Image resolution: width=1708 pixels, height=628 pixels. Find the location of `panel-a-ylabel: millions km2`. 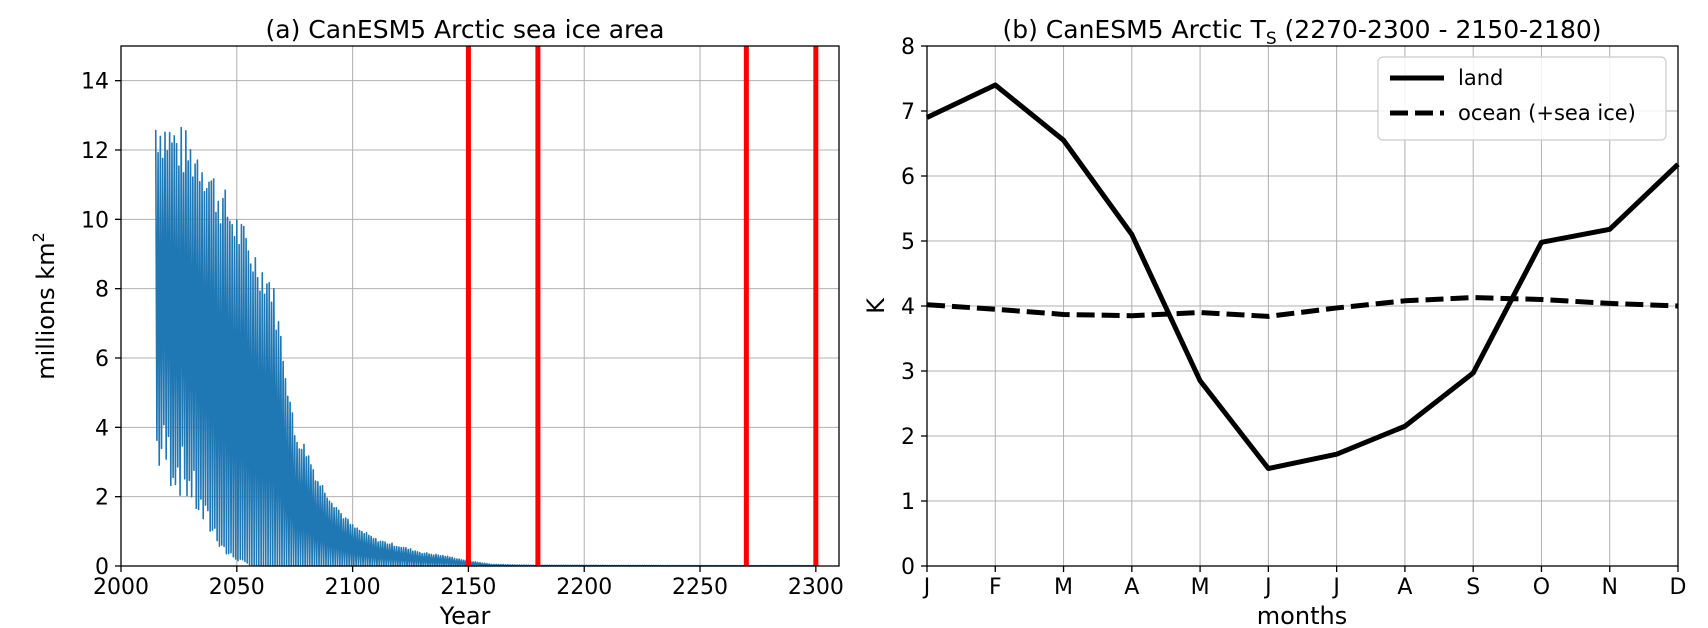

panel-a-ylabel: millions km2 is located at coordinates (44, 306).